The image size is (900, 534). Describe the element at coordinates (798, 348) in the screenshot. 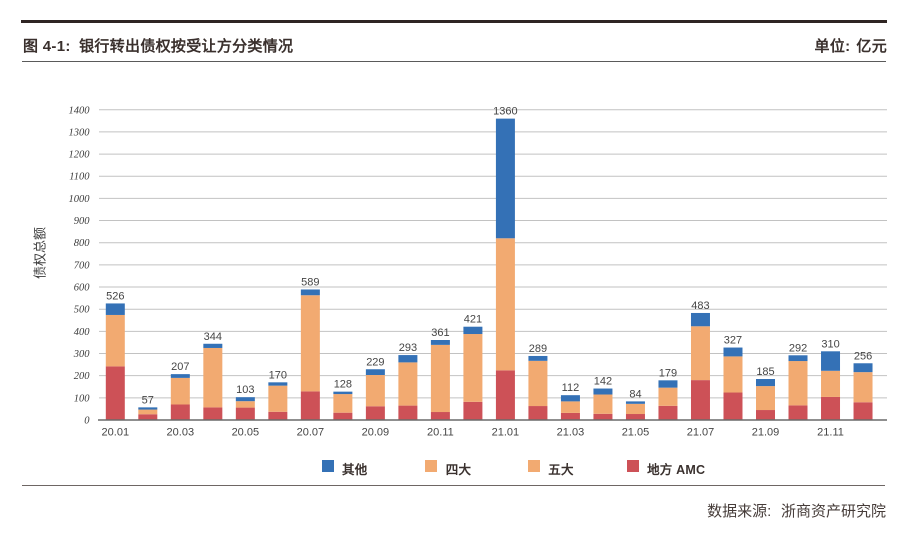

I see `svg-text: 292` at that location.